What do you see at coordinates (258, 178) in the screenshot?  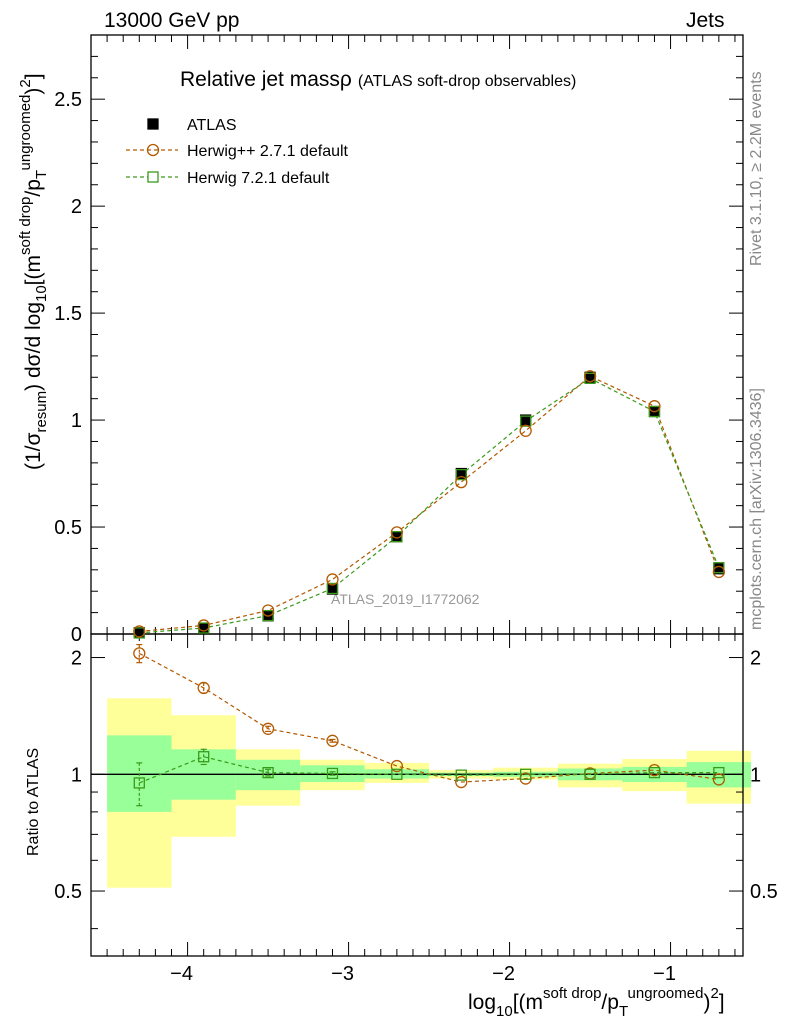 I see `legend-label-herwig7: Herwig 7.2.1 default` at bounding box center [258, 178].